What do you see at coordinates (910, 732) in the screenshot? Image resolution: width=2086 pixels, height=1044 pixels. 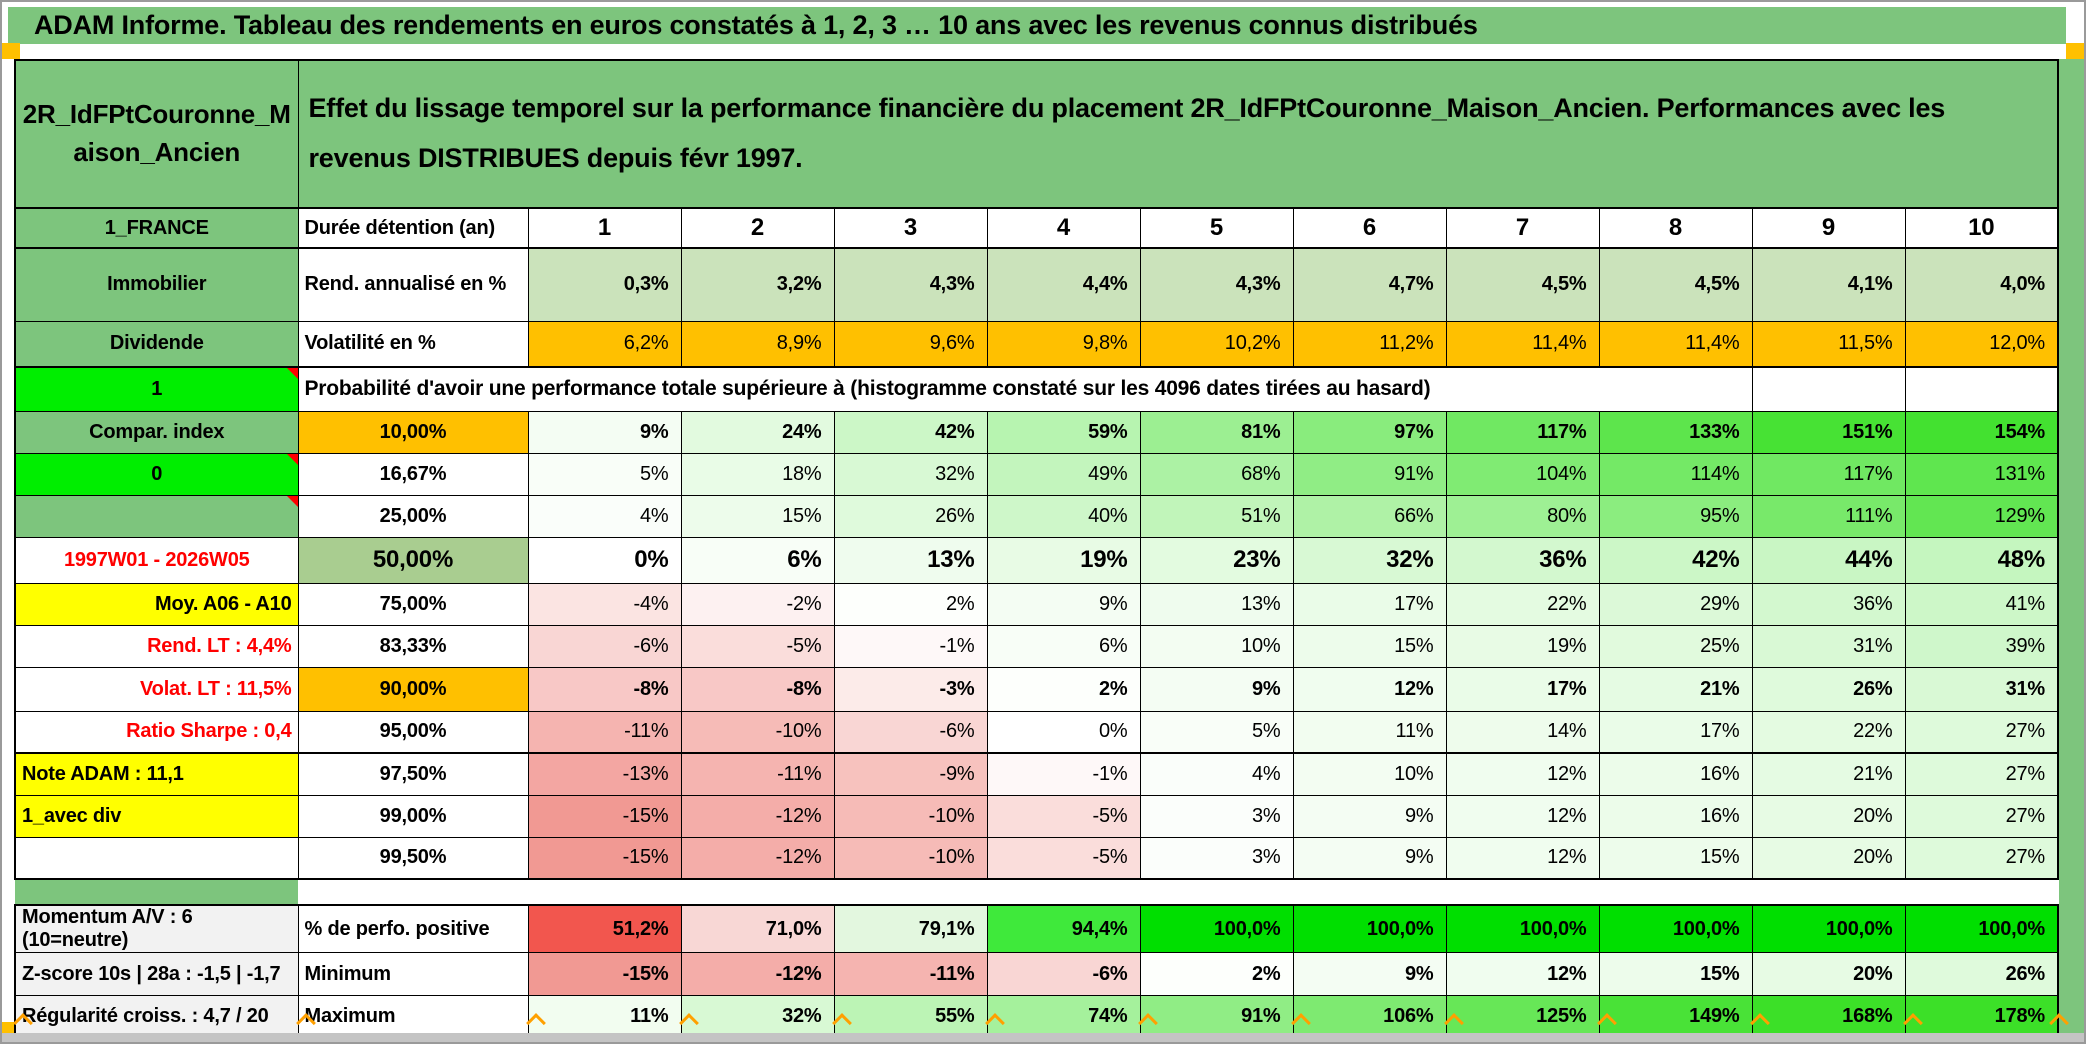 I see `value-cell: -6%` at bounding box center [910, 732].